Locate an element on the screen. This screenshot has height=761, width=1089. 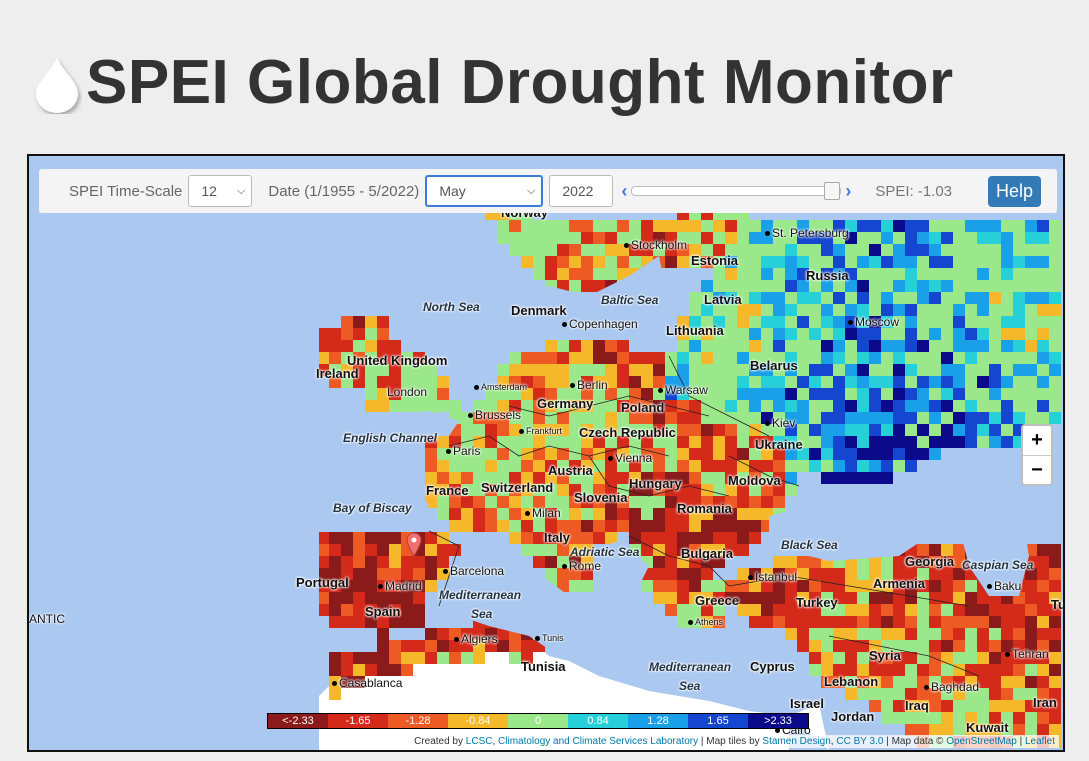
year-input: 2022 is located at coordinates (581, 191).